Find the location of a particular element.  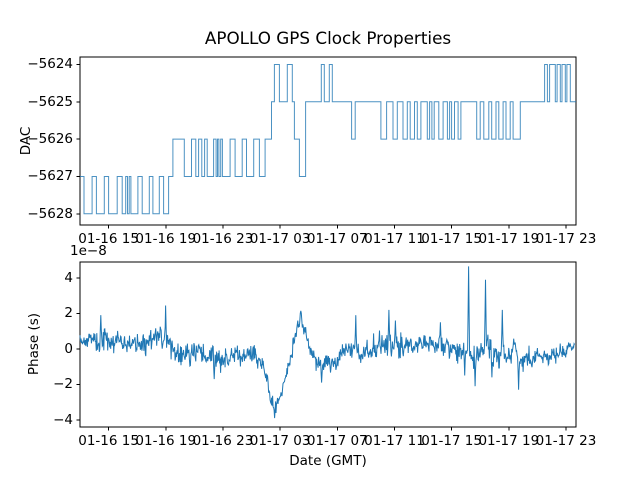

y-tick-label: 4 is located at coordinates (68, 277).